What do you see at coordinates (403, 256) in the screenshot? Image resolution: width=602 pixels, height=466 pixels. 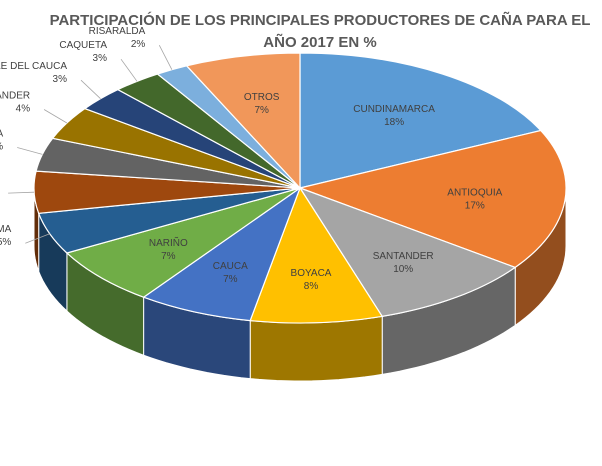 I see `label-santander: SANTANDER` at bounding box center [403, 256].